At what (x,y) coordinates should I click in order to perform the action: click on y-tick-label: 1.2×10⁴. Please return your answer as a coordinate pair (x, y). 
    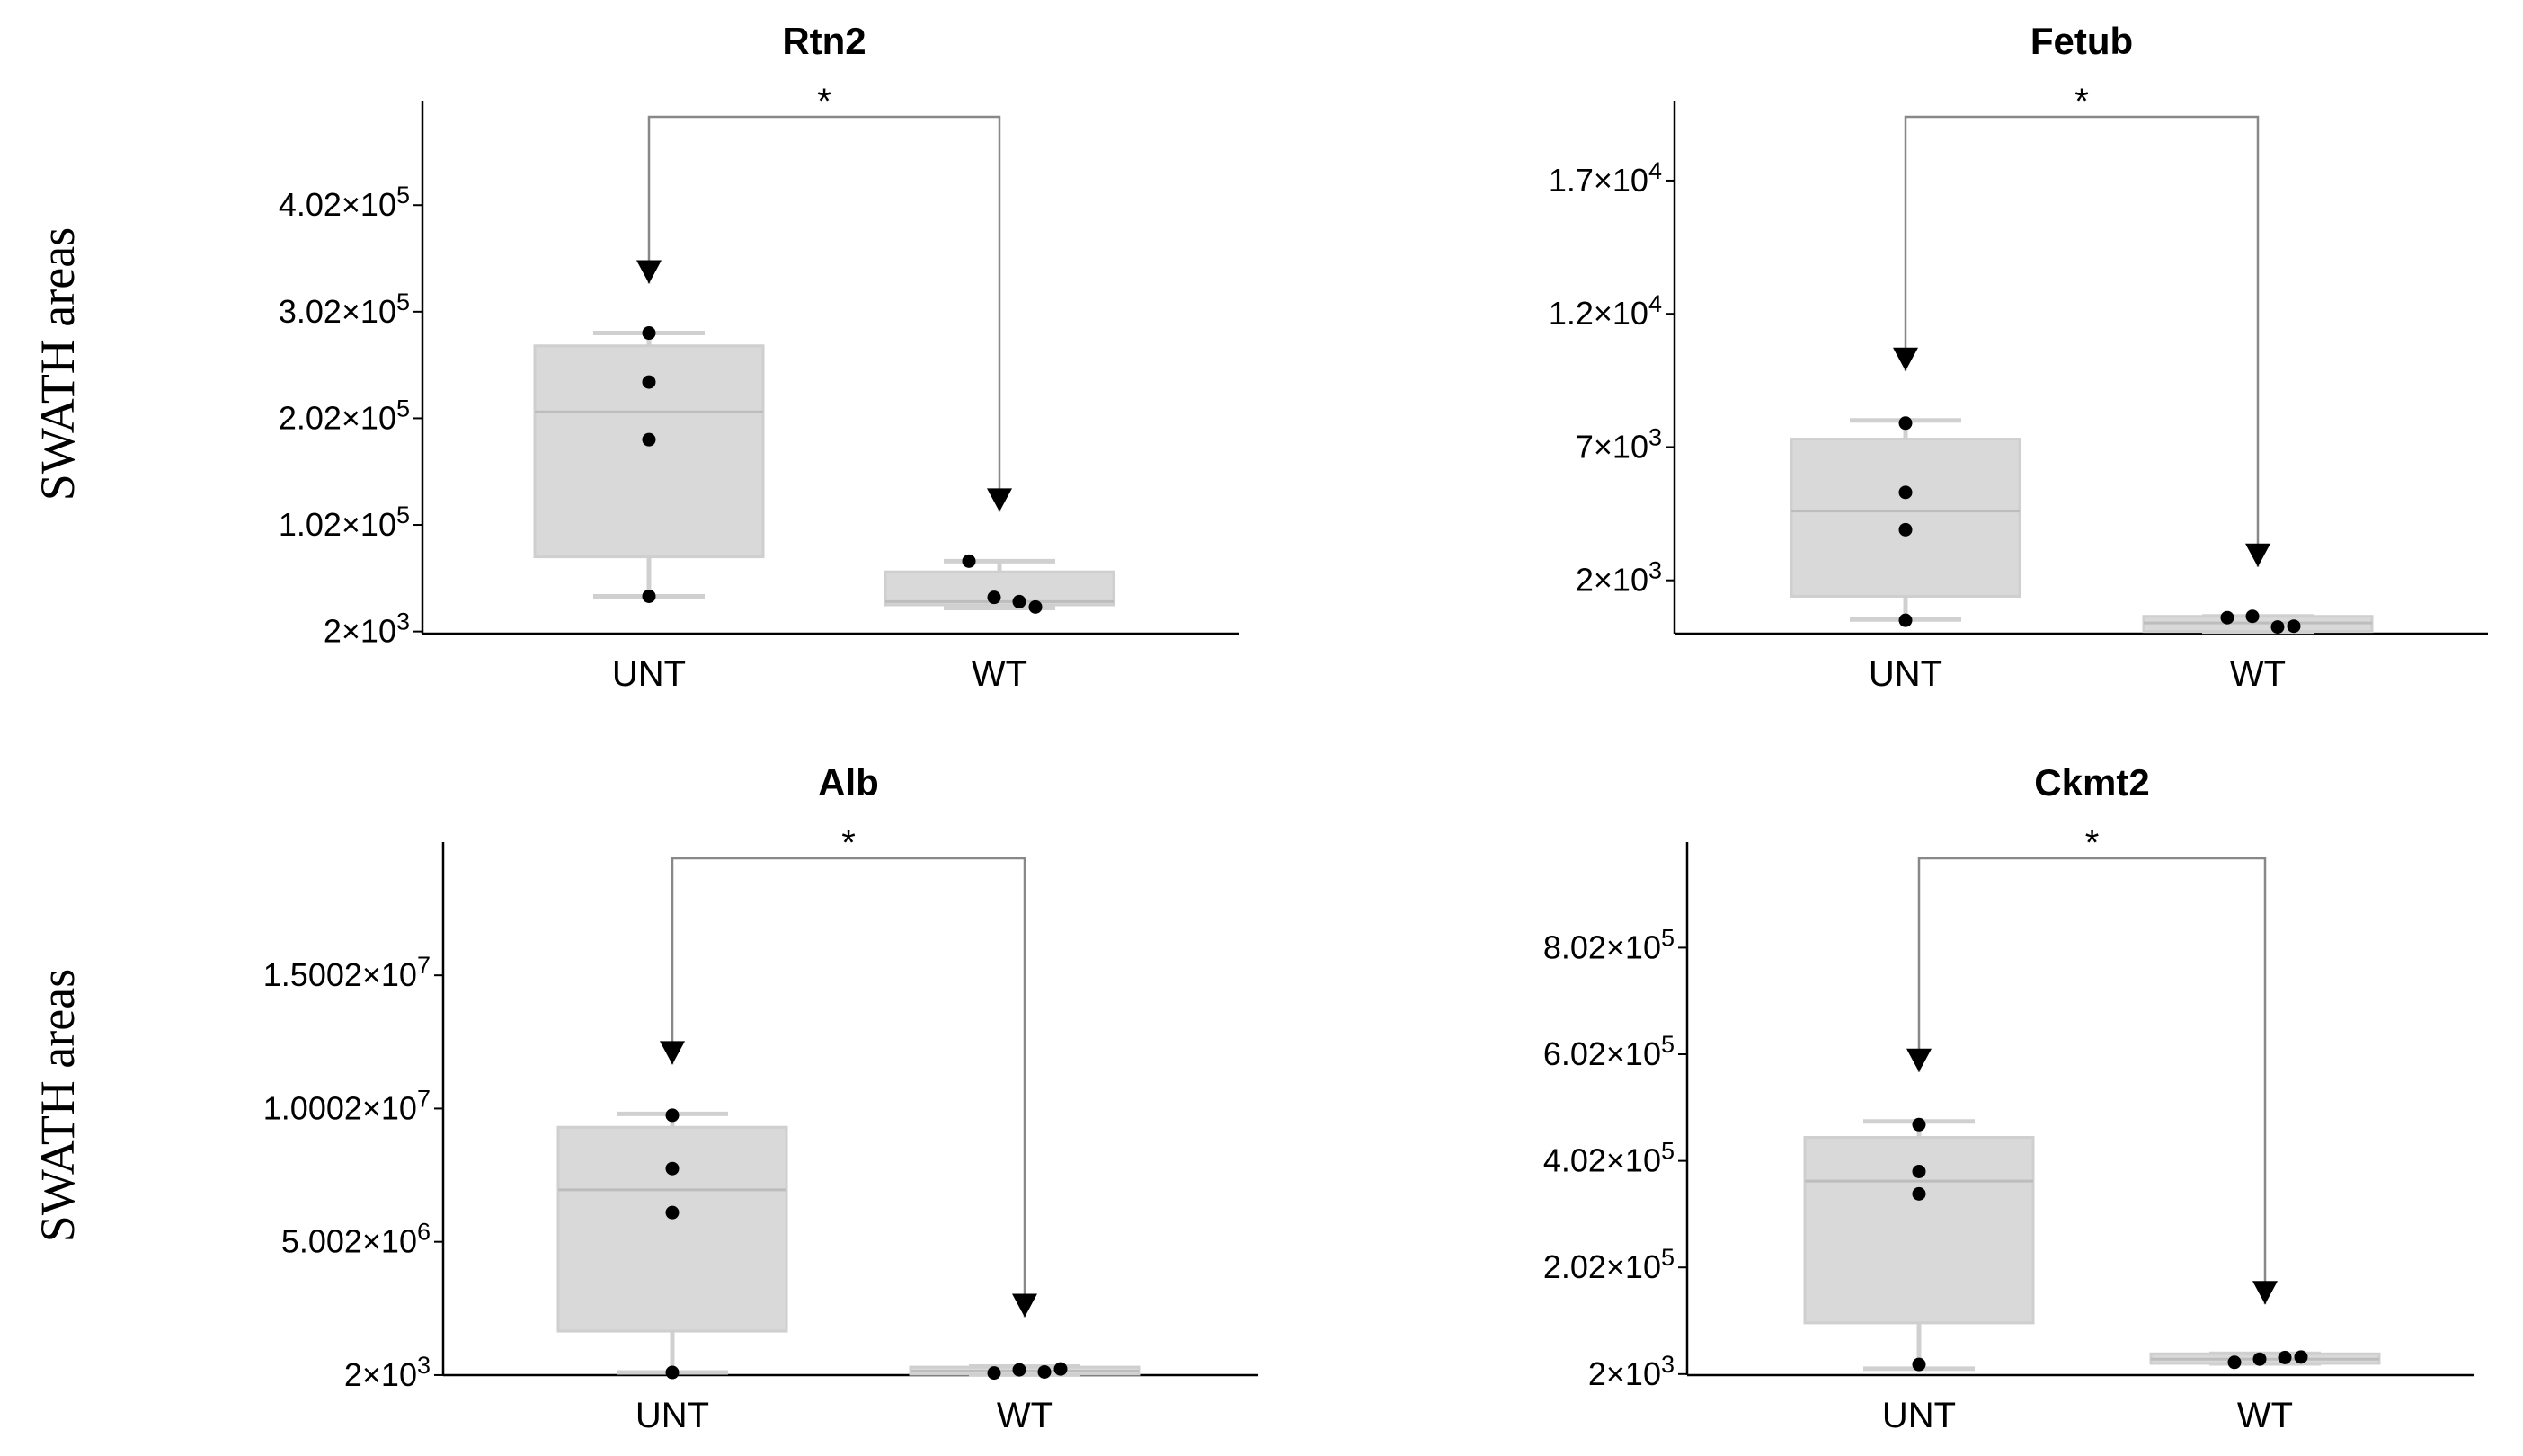
    Looking at the image, I should click on (1605, 311).